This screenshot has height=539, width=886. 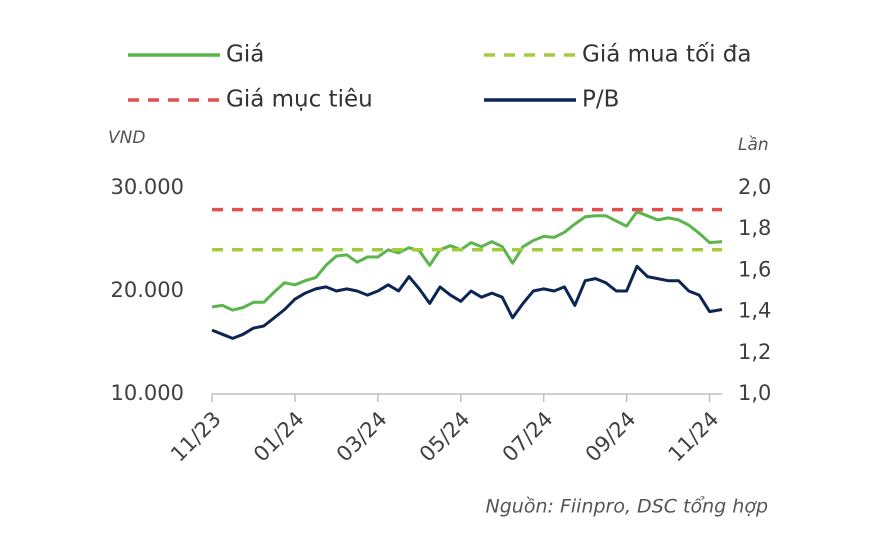 What do you see at coordinates (196, 437) in the screenshot?
I see `x-tick-label: 11/23` at bounding box center [196, 437].